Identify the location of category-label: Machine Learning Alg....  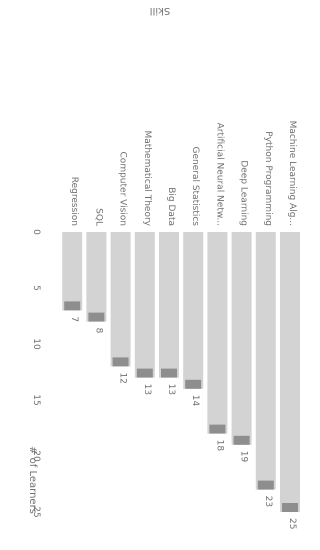
(292, 173).